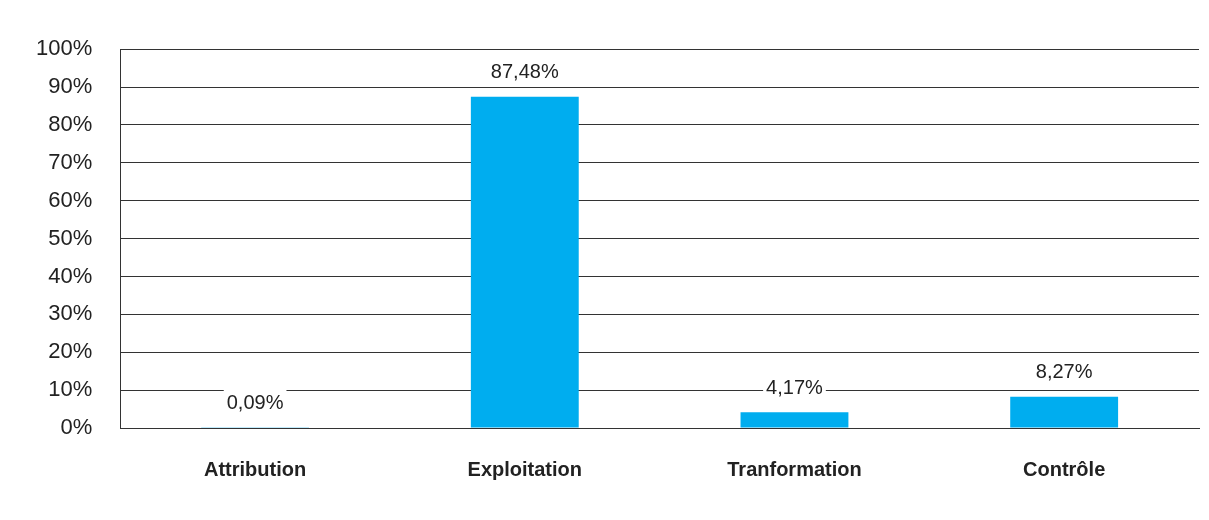 The image size is (1209, 520). Describe the element at coordinates (794, 468) in the screenshot. I see `x-tick-label: Tranformation` at that location.